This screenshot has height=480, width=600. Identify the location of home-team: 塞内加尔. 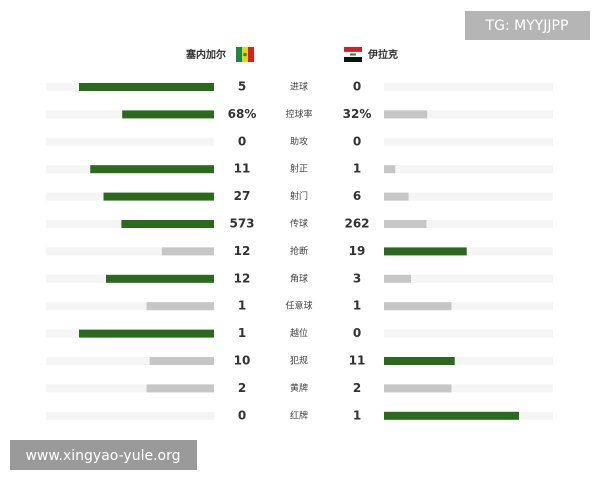
(206, 54).